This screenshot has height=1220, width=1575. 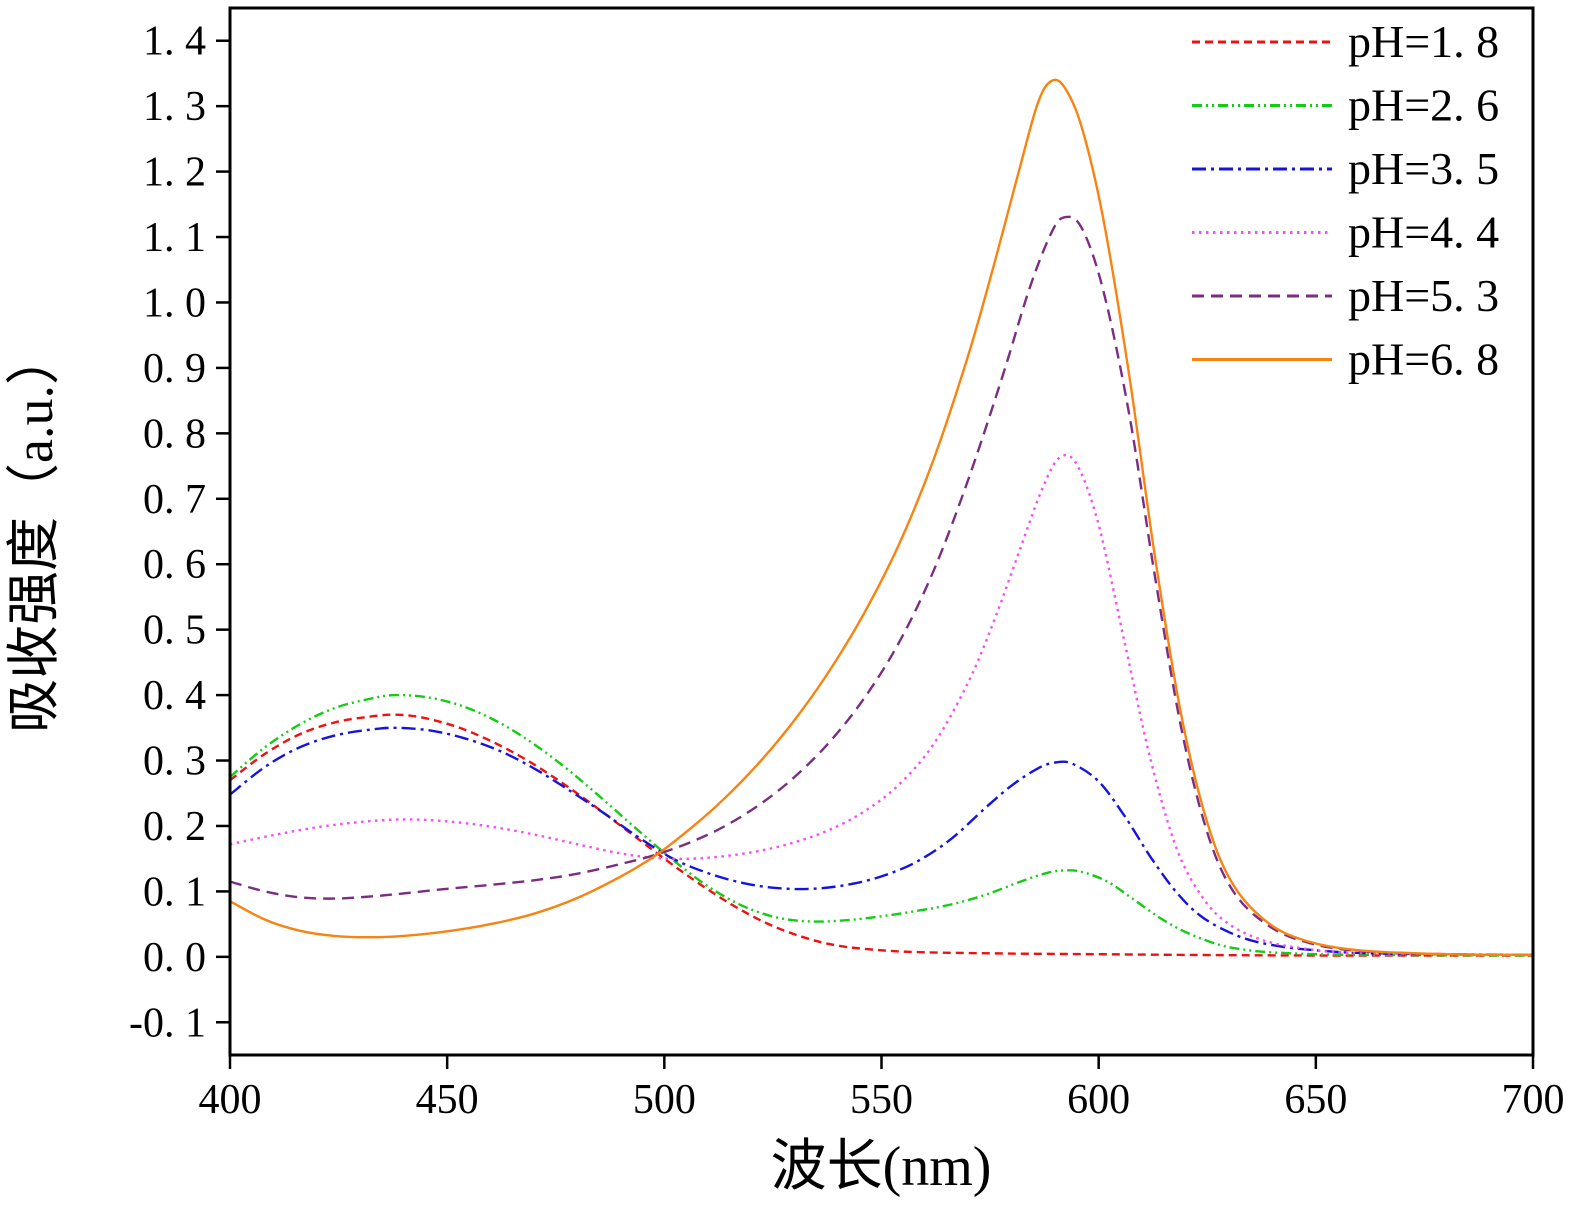 What do you see at coordinates (881, 1100) in the screenshot?
I see `x-tick-label: 550` at bounding box center [881, 1100].